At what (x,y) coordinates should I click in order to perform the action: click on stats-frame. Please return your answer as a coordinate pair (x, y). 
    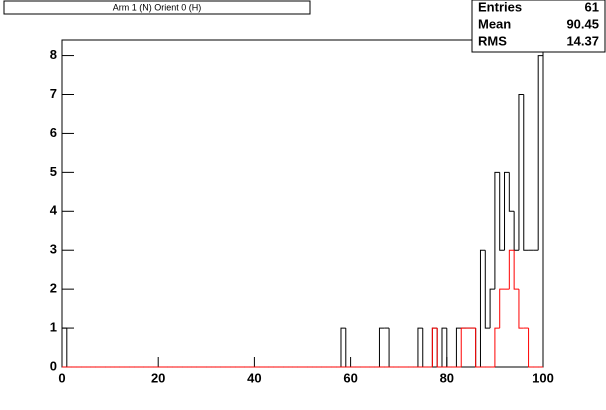
    Looking at the image, I should click on (538, 26).